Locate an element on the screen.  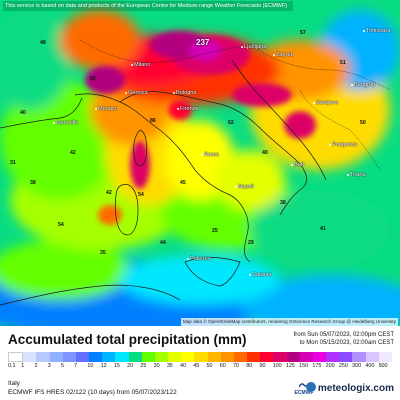
scale-label: 20 is located at coordinates (130, 366).